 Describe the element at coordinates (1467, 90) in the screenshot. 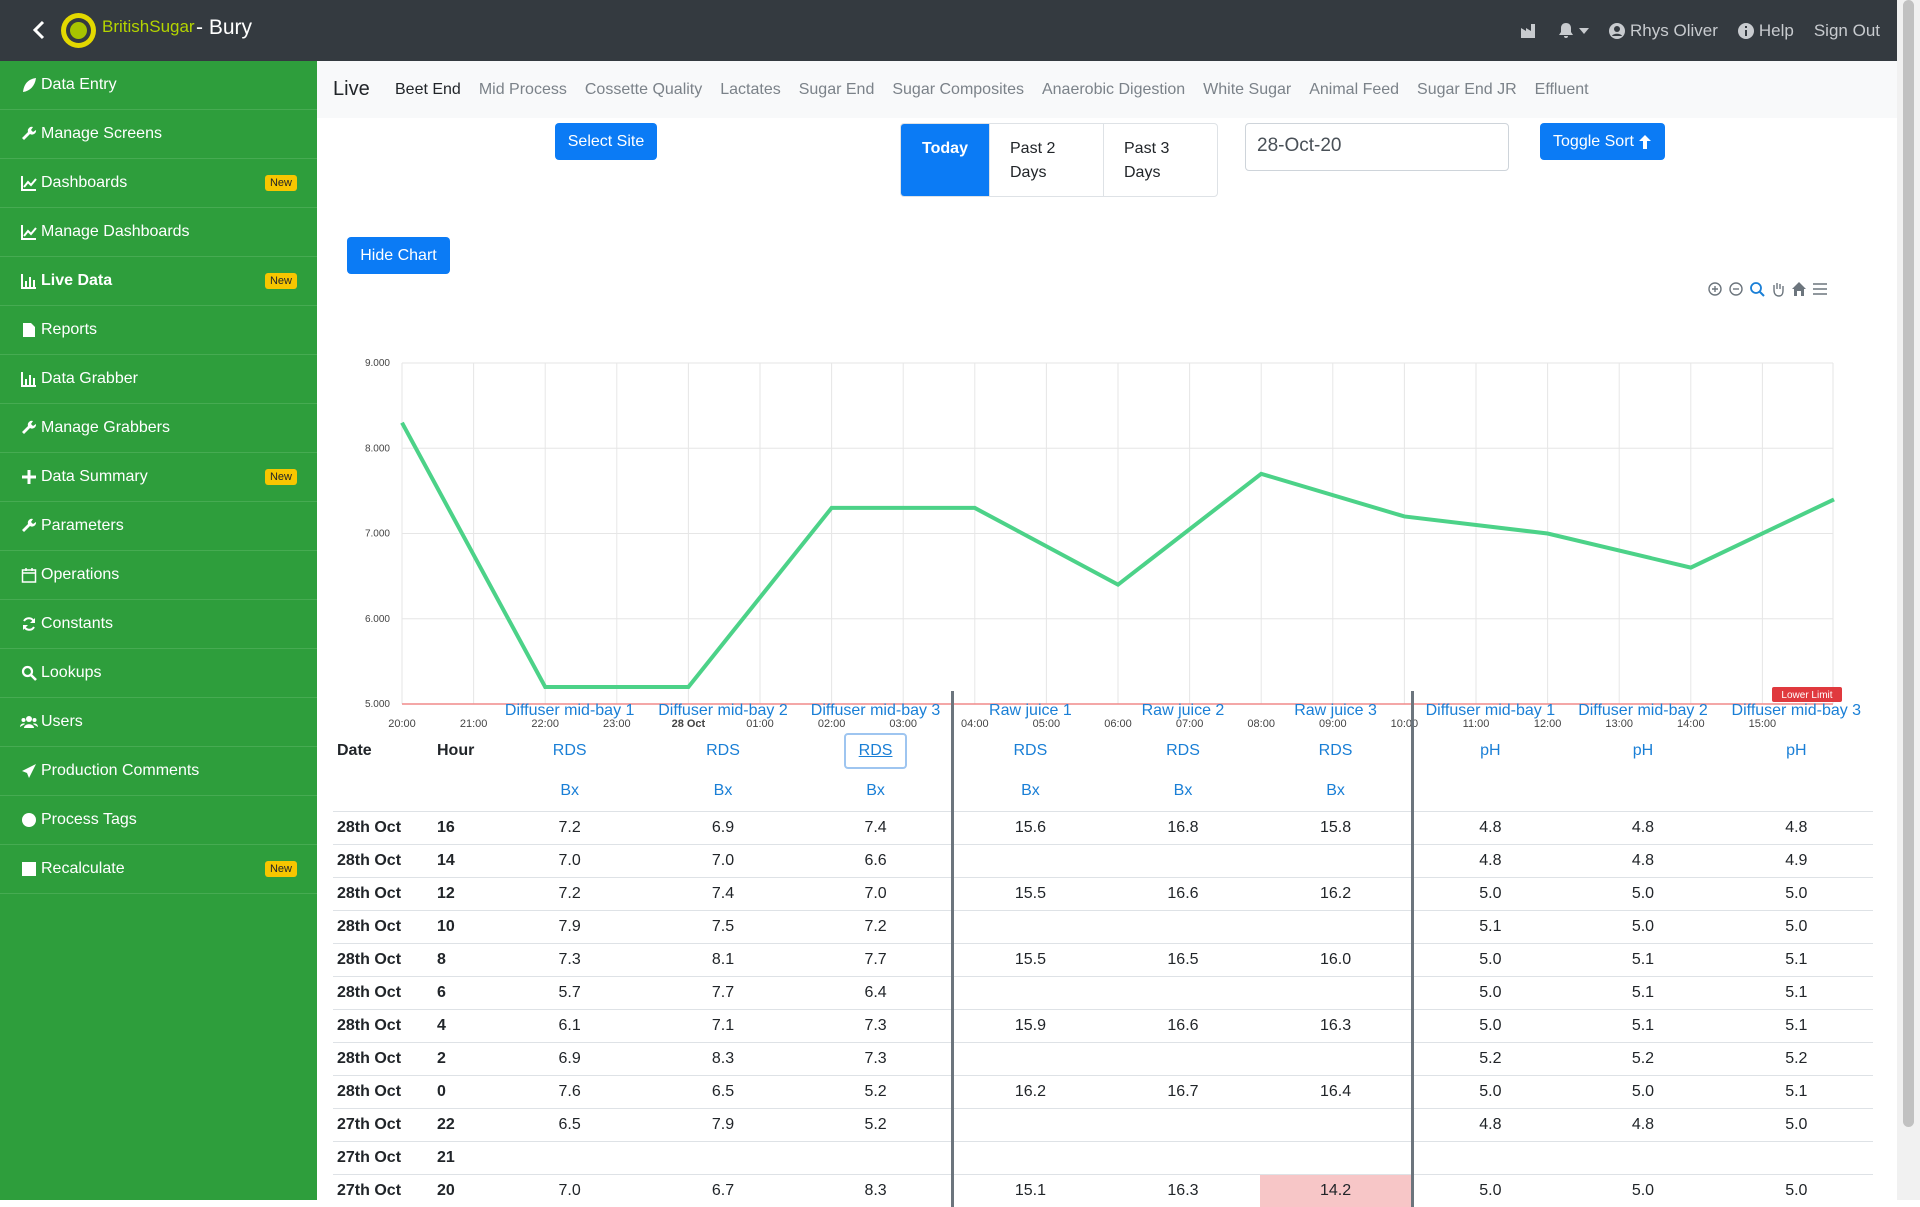

I see `tab-sugar-end-jr: Sugar End JR` at that location.